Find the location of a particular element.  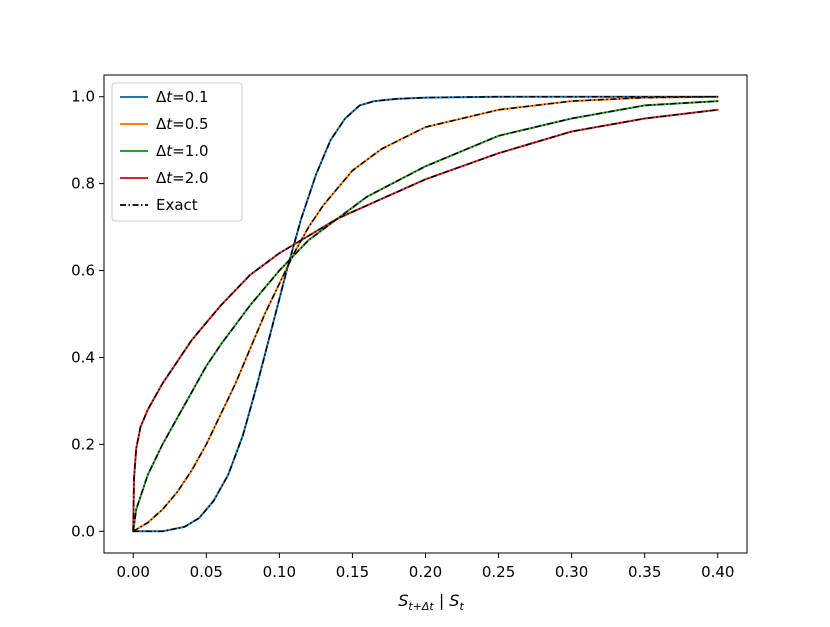

x-tick-label: 0.20 is located at coordinates (425, 572).